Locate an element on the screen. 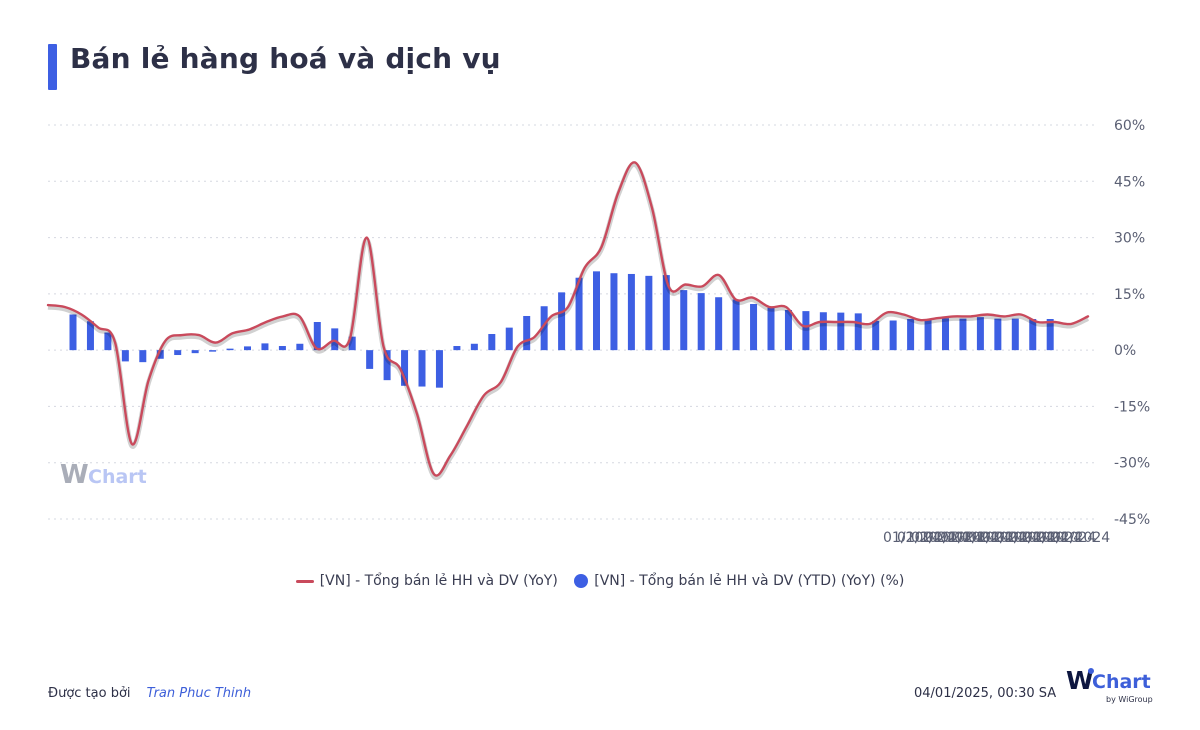  y-tick-label: 15% is located at coordinates (1129, 295).